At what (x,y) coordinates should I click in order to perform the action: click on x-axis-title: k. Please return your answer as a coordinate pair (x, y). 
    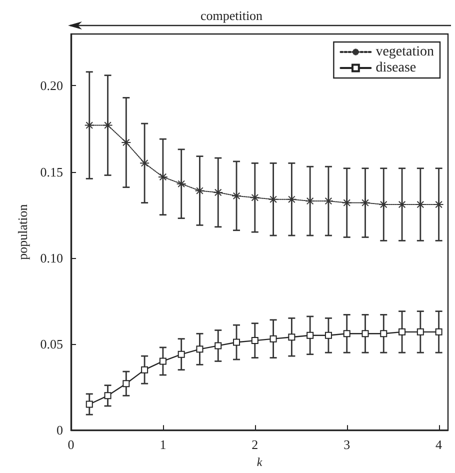
    Looking at the image, I should click on (259, 462).